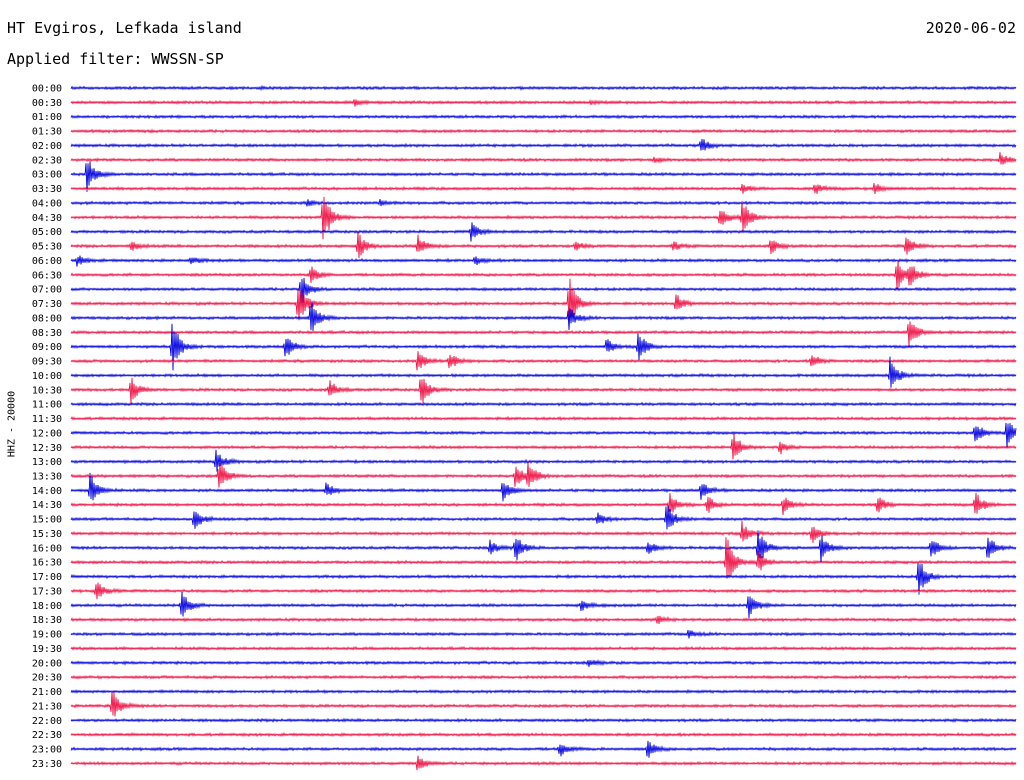 This screenshot has height=780, width=1024. Describe the element at coordinates (124, 28) in the screenshot. I see `station-title: HT Evgiros, Lefkada island` at that location.